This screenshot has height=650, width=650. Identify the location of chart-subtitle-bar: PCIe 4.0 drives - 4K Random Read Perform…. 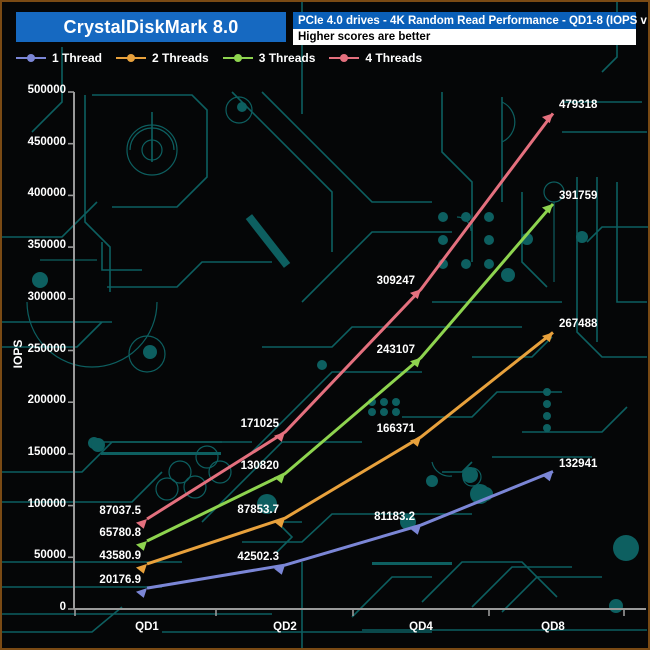
(470, 20).